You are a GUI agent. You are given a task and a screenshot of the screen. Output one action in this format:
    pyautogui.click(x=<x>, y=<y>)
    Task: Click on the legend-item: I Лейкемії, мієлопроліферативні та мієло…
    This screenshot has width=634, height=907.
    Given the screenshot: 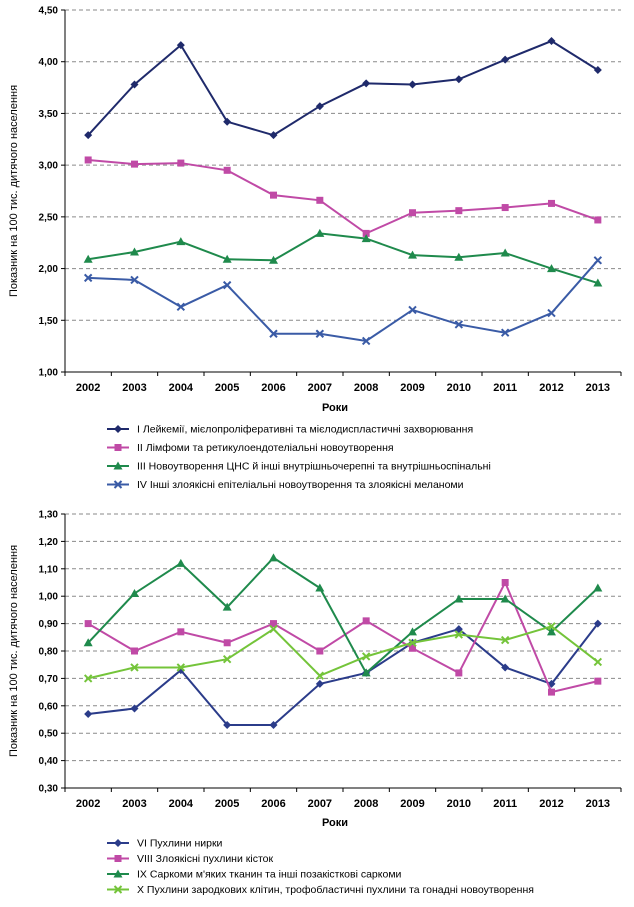 What is the action you would take?
    pyautogui.click(x=290, y=430)
    